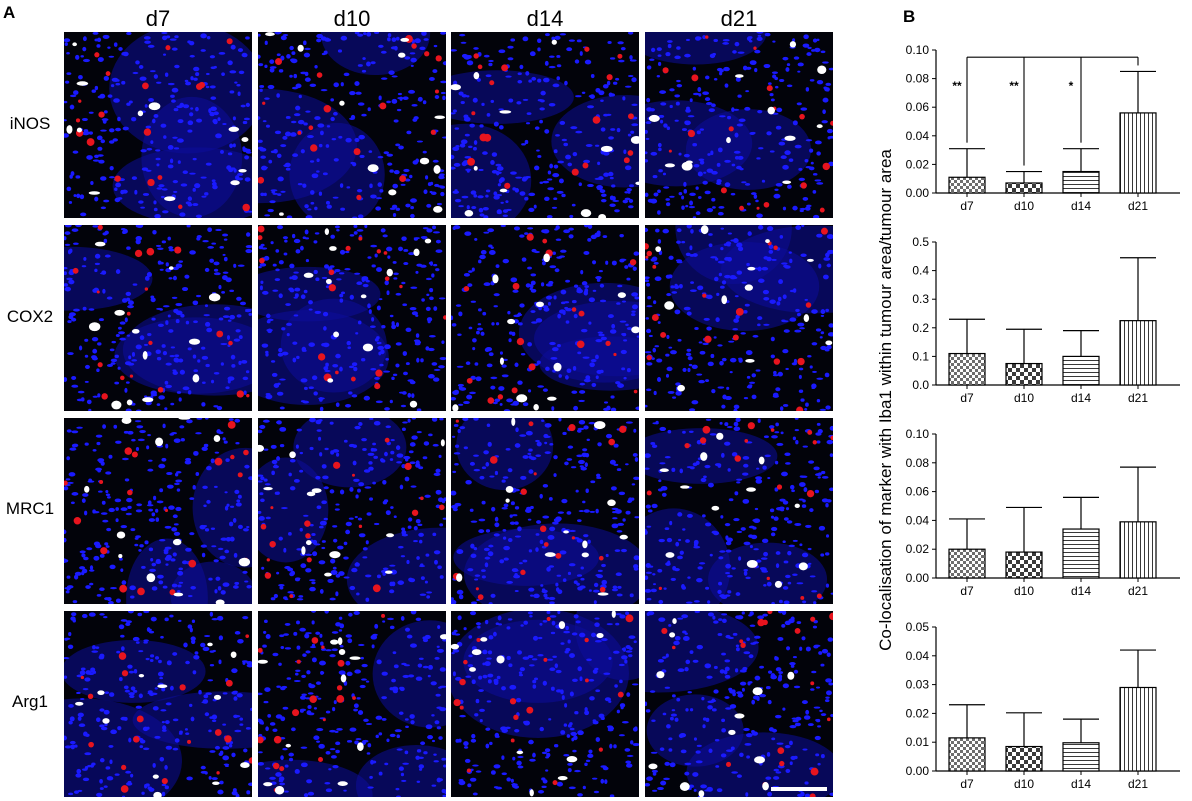 This screenshot has width=1192, height=801. Describe the element at coordinates (352, 704) in the screenshot. I see `micrograph-arg1-d10` at that location.